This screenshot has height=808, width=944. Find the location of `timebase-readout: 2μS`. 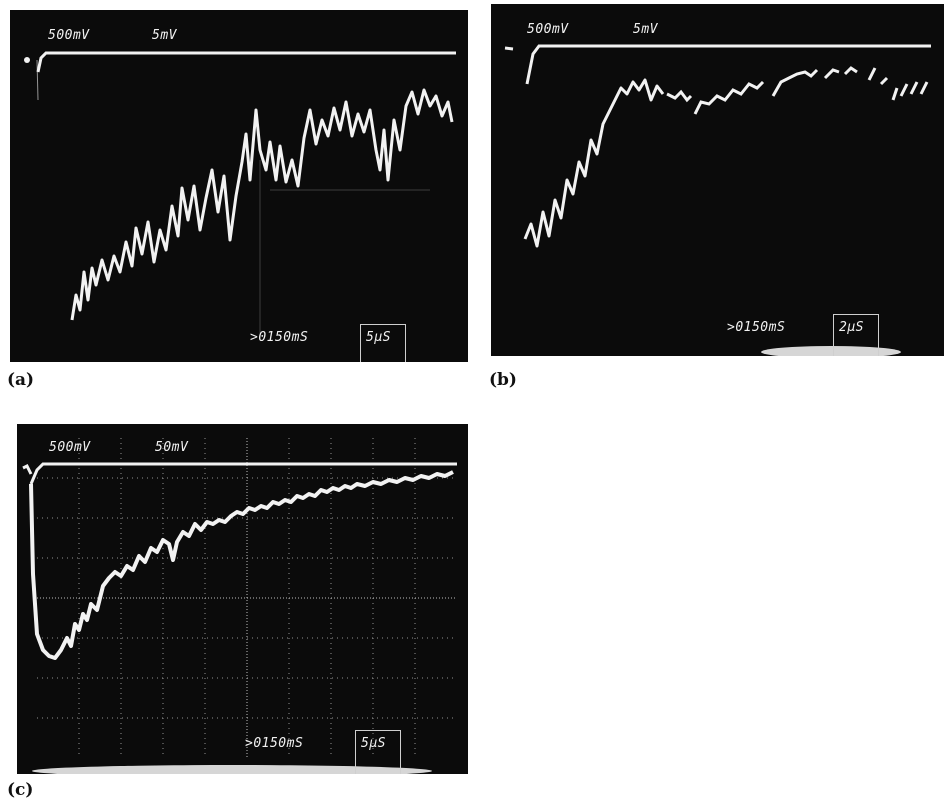

timebase-readout: 2μS is located at coordinates (851, 327).